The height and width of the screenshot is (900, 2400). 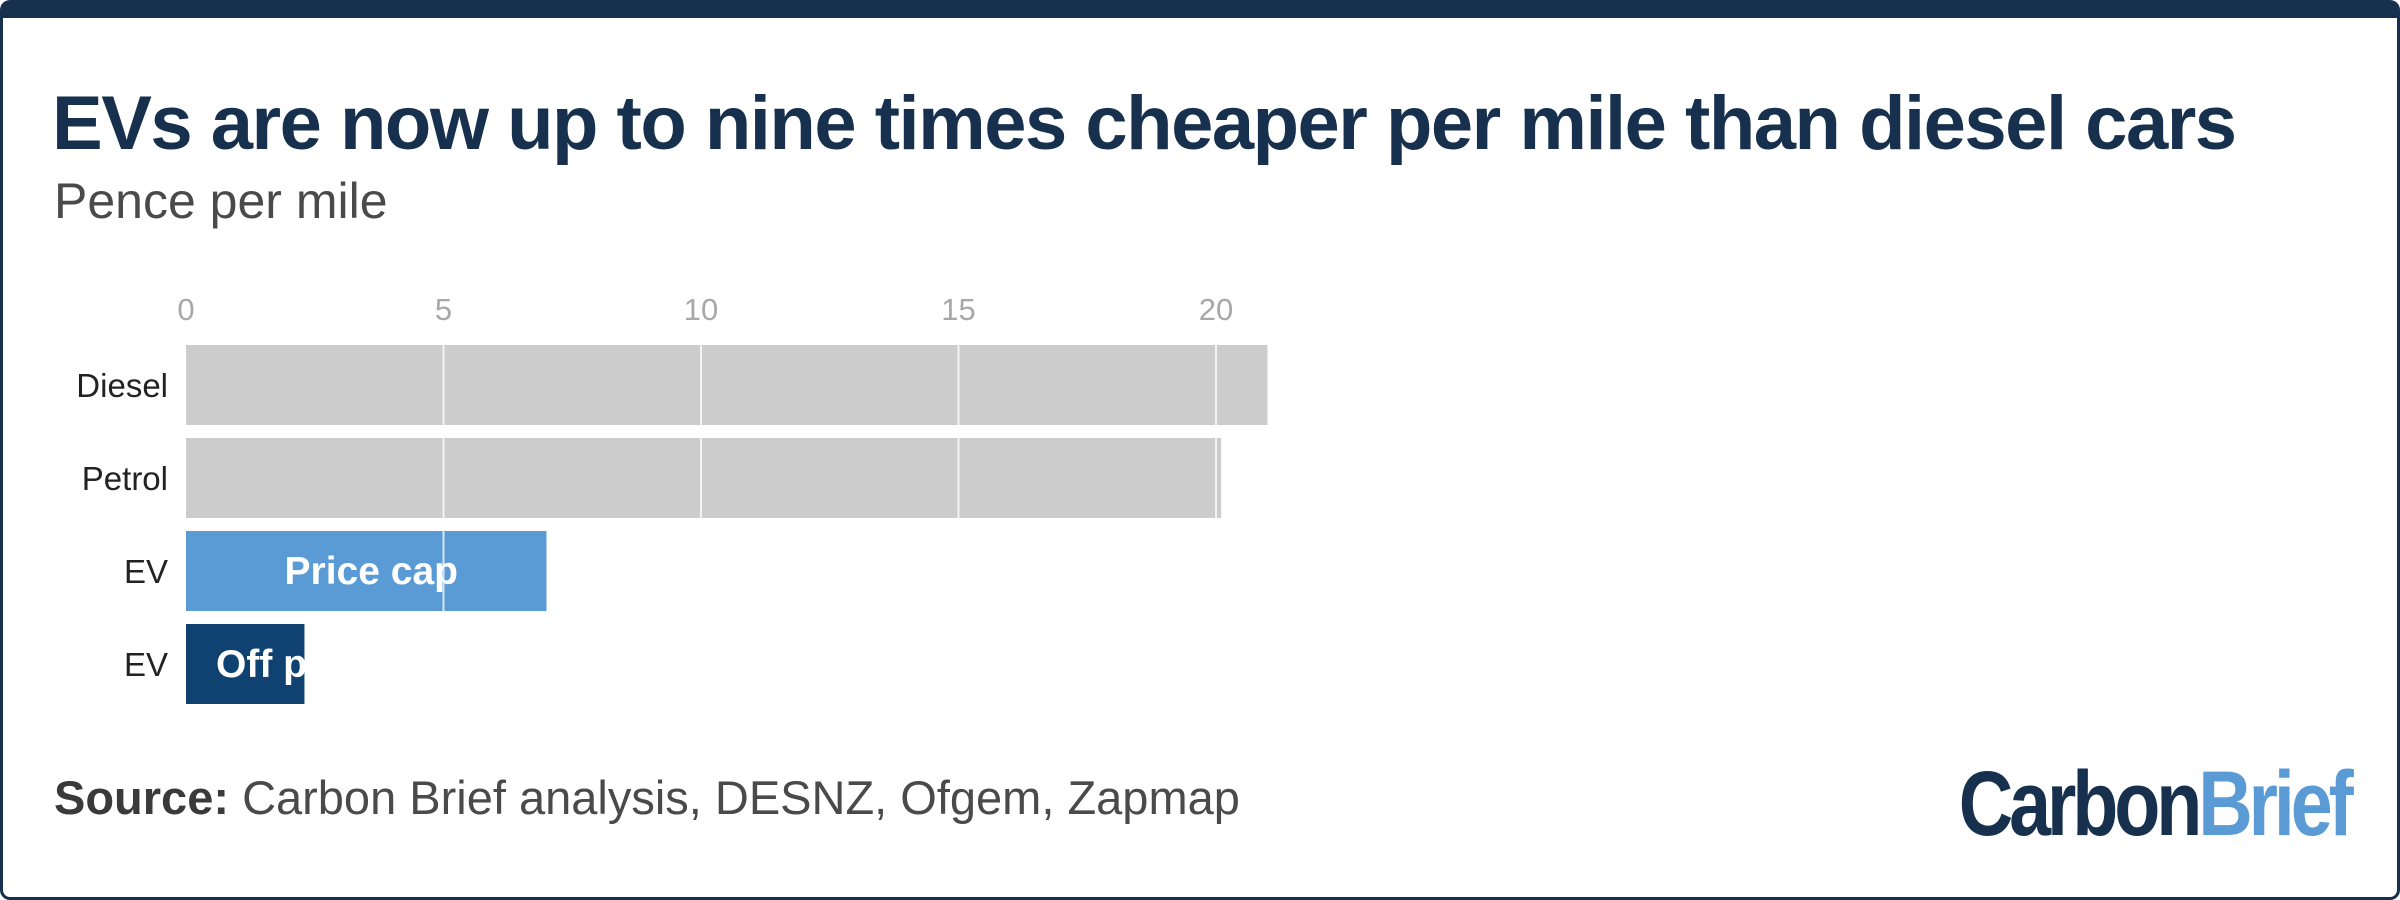 What do you see at coordinates (443, 309) in the screenshot?
I see `x-tick-label-5: 5` at bounding box center [443, 309].